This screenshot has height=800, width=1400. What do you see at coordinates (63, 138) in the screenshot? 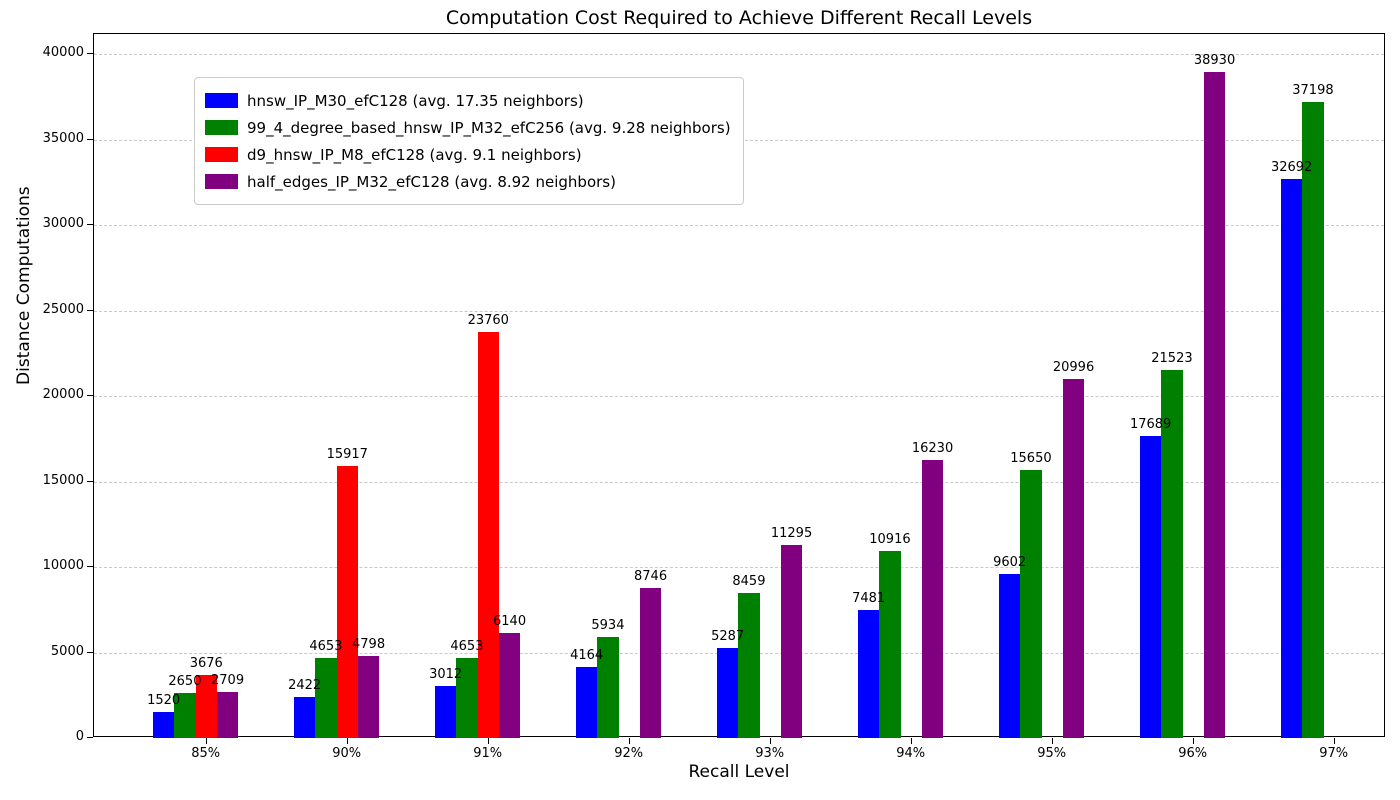
I see `y-tick-label: 35000` at bounding box center [63, 138].